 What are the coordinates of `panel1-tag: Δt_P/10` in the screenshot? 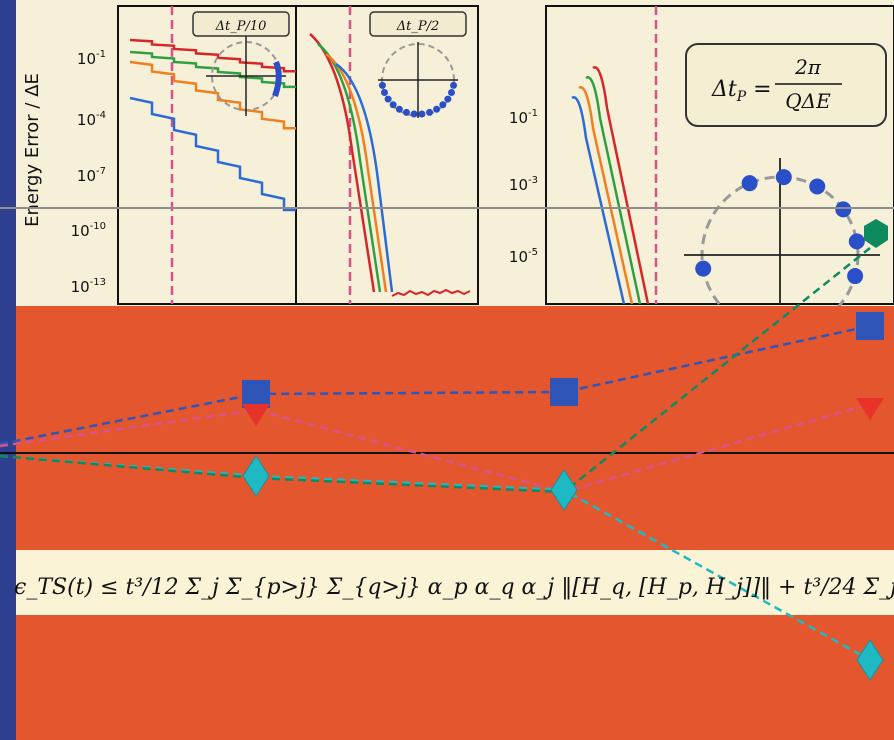 It's located at (241, 24).